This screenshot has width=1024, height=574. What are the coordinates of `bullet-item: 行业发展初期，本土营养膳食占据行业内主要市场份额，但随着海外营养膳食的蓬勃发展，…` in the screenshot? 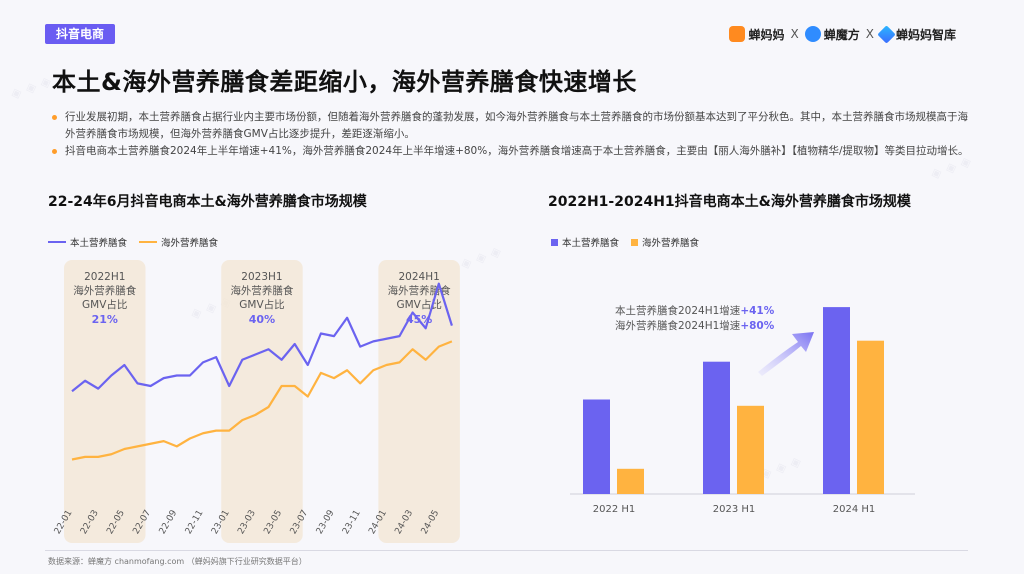 It's located at (513, 126).